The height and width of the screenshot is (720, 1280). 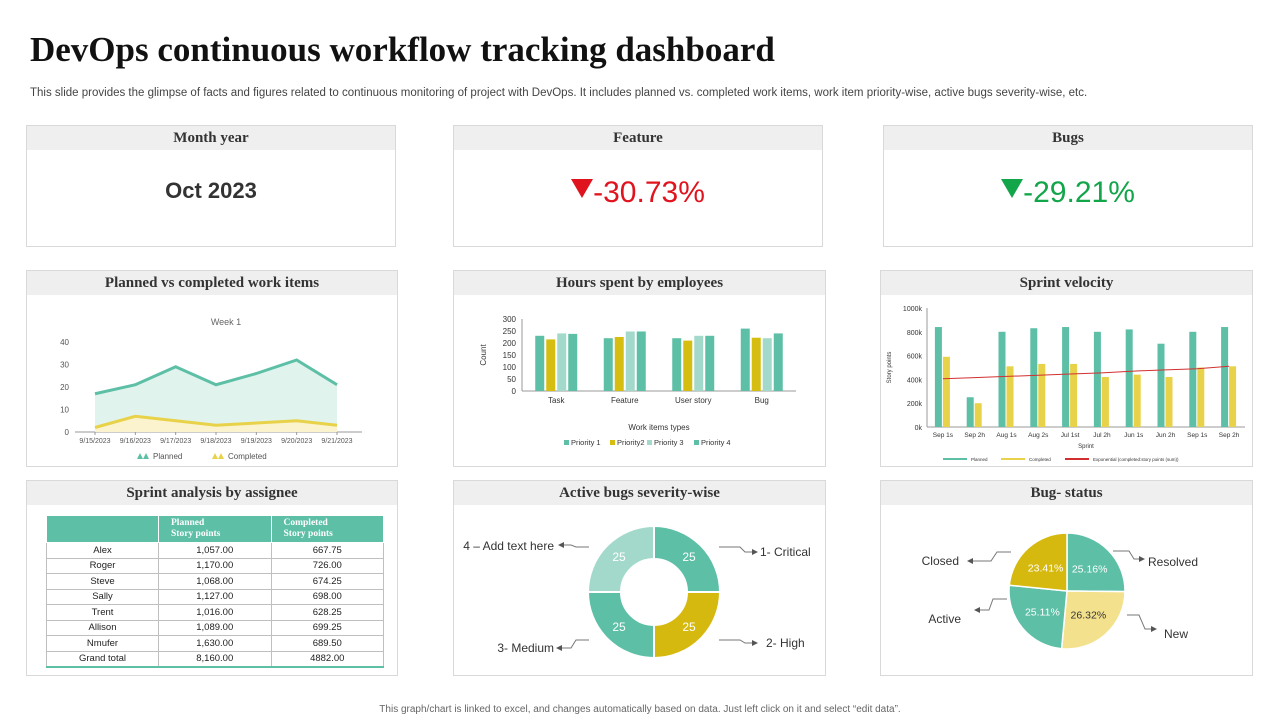 I want to click on legend-label: Completed, so click(x=1040, y=459).